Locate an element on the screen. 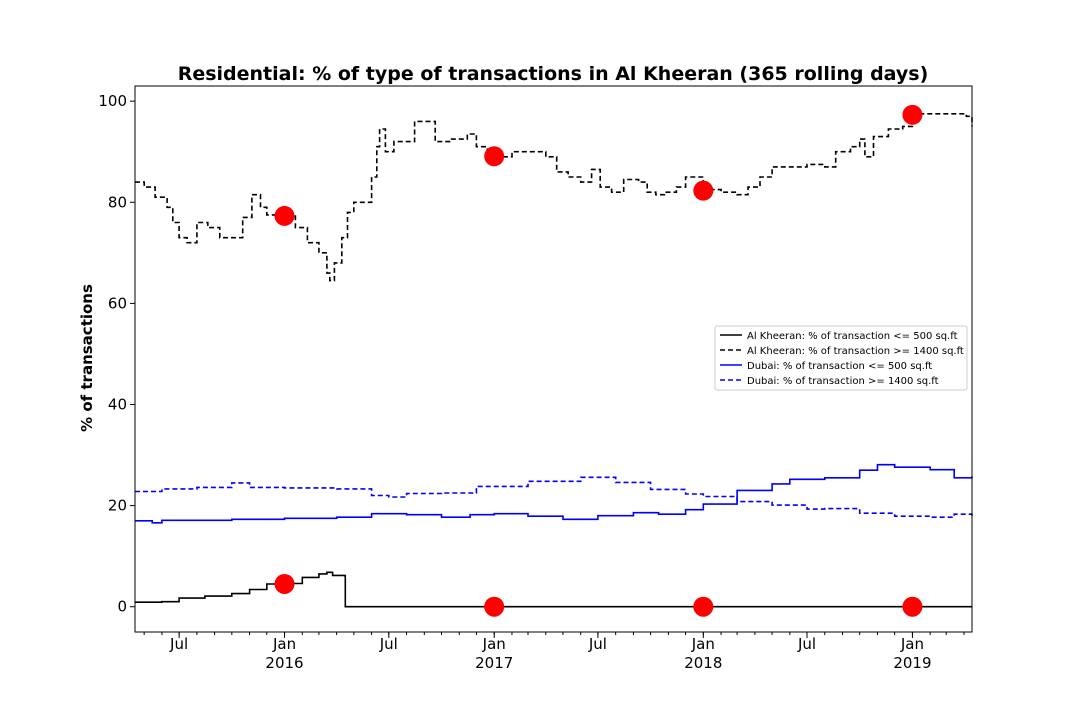 The height and width of the screenshot is (720, 1080). y-tick-label: 60 is located at coordinates (117, 303).